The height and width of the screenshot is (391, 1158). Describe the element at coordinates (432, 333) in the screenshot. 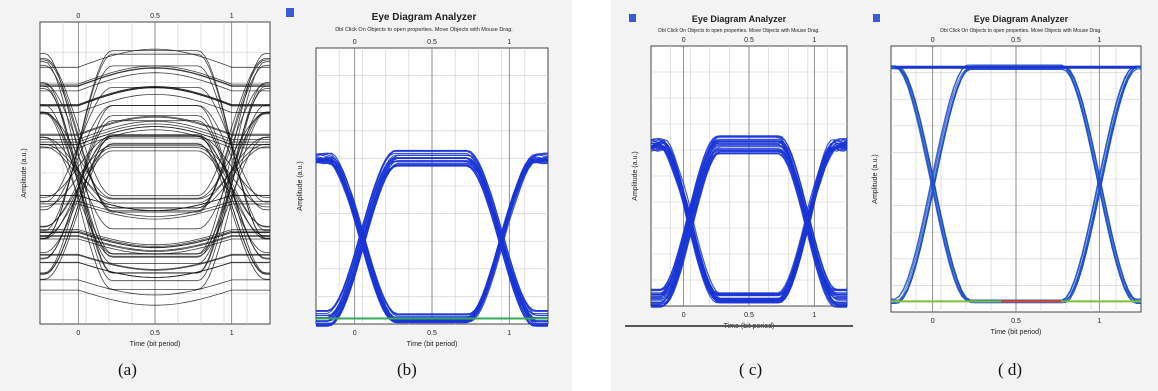

I see `b-x-tick-label: 0.5` at that location.